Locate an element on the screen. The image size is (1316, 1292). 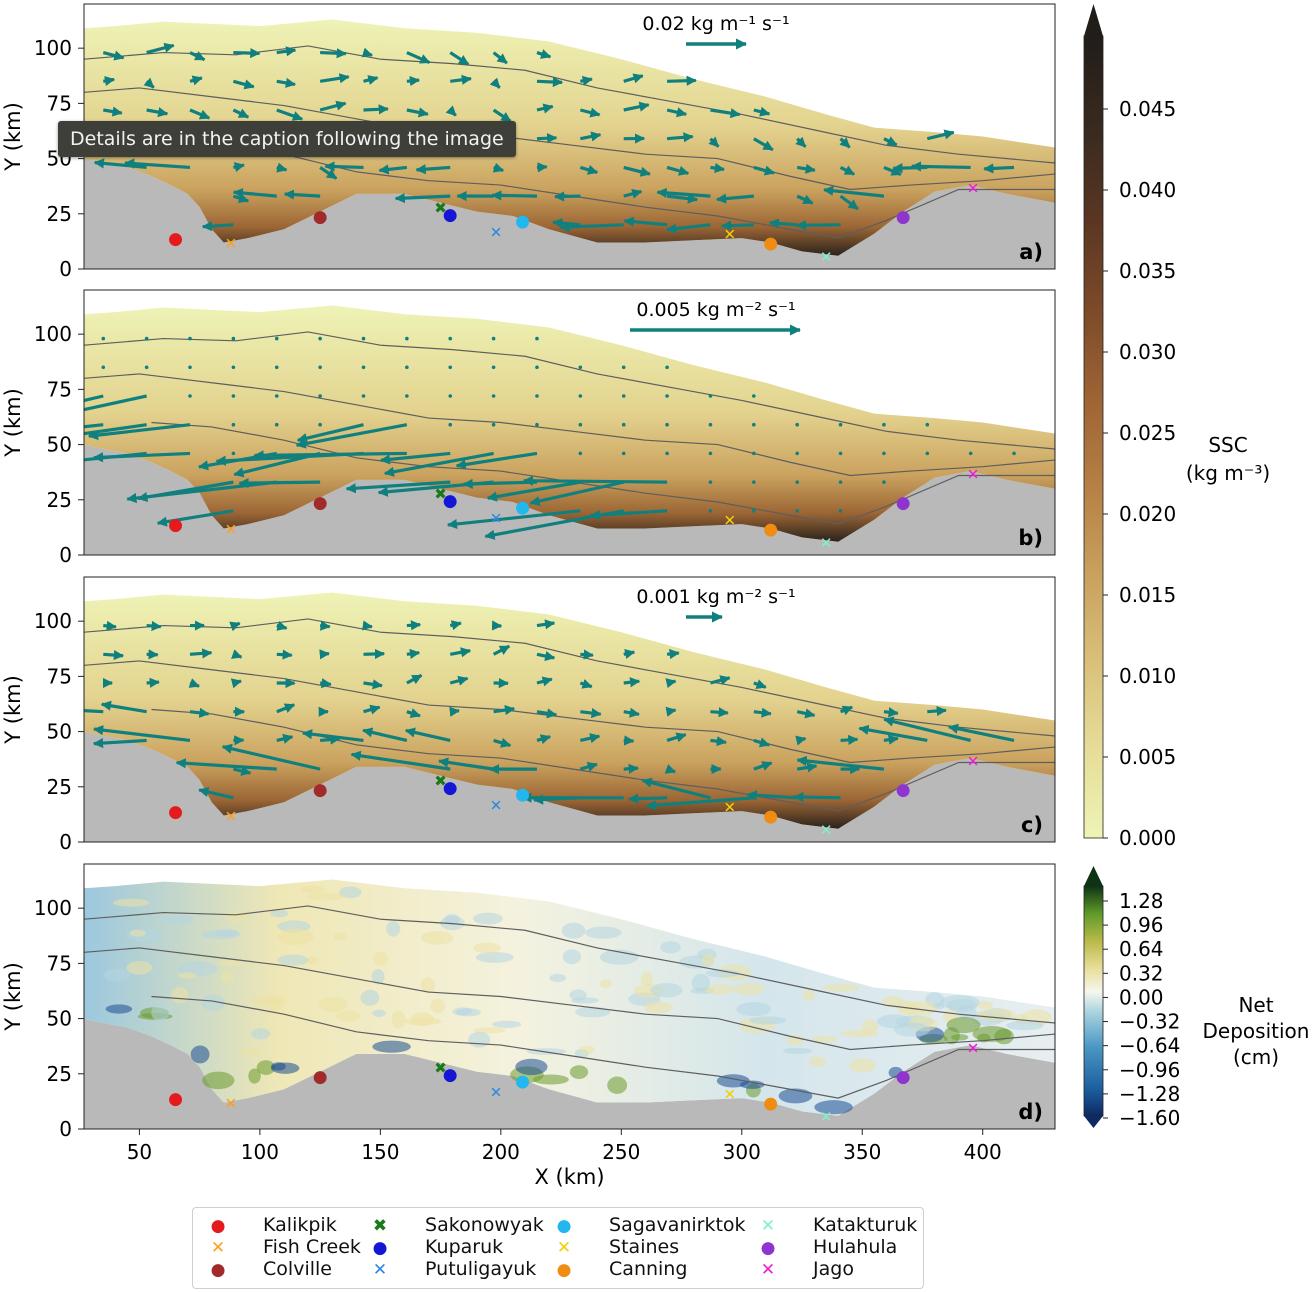
river-marker-colville: ● is located at coordinates (320, 1077).